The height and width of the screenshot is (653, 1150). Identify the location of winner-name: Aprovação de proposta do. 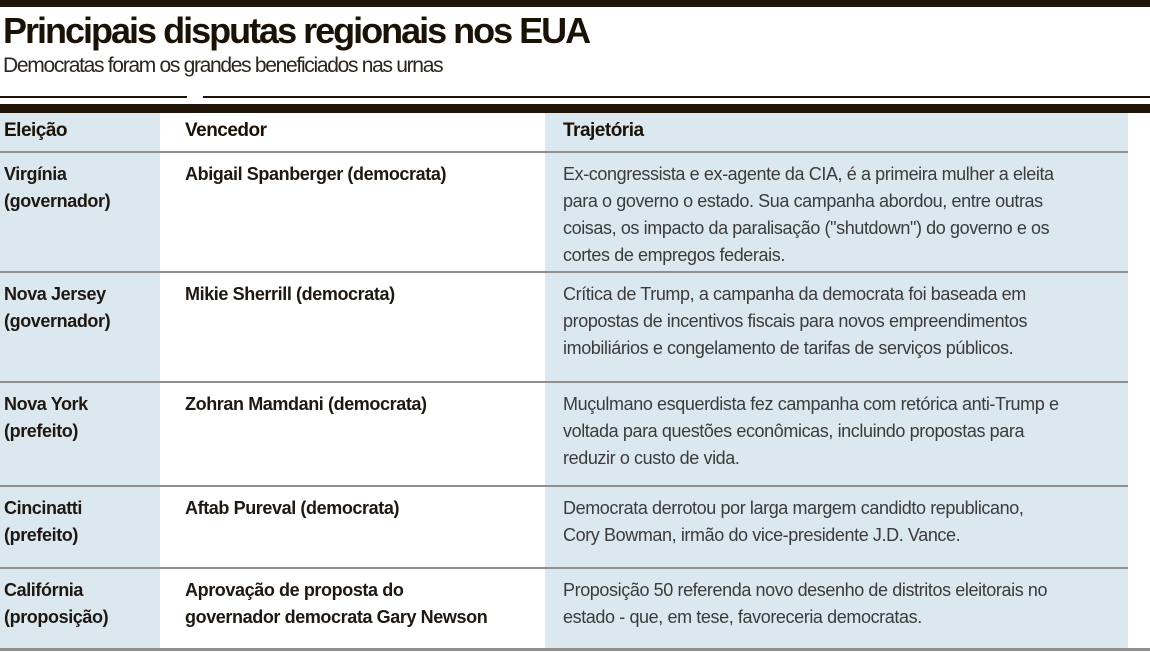
(294, 590).